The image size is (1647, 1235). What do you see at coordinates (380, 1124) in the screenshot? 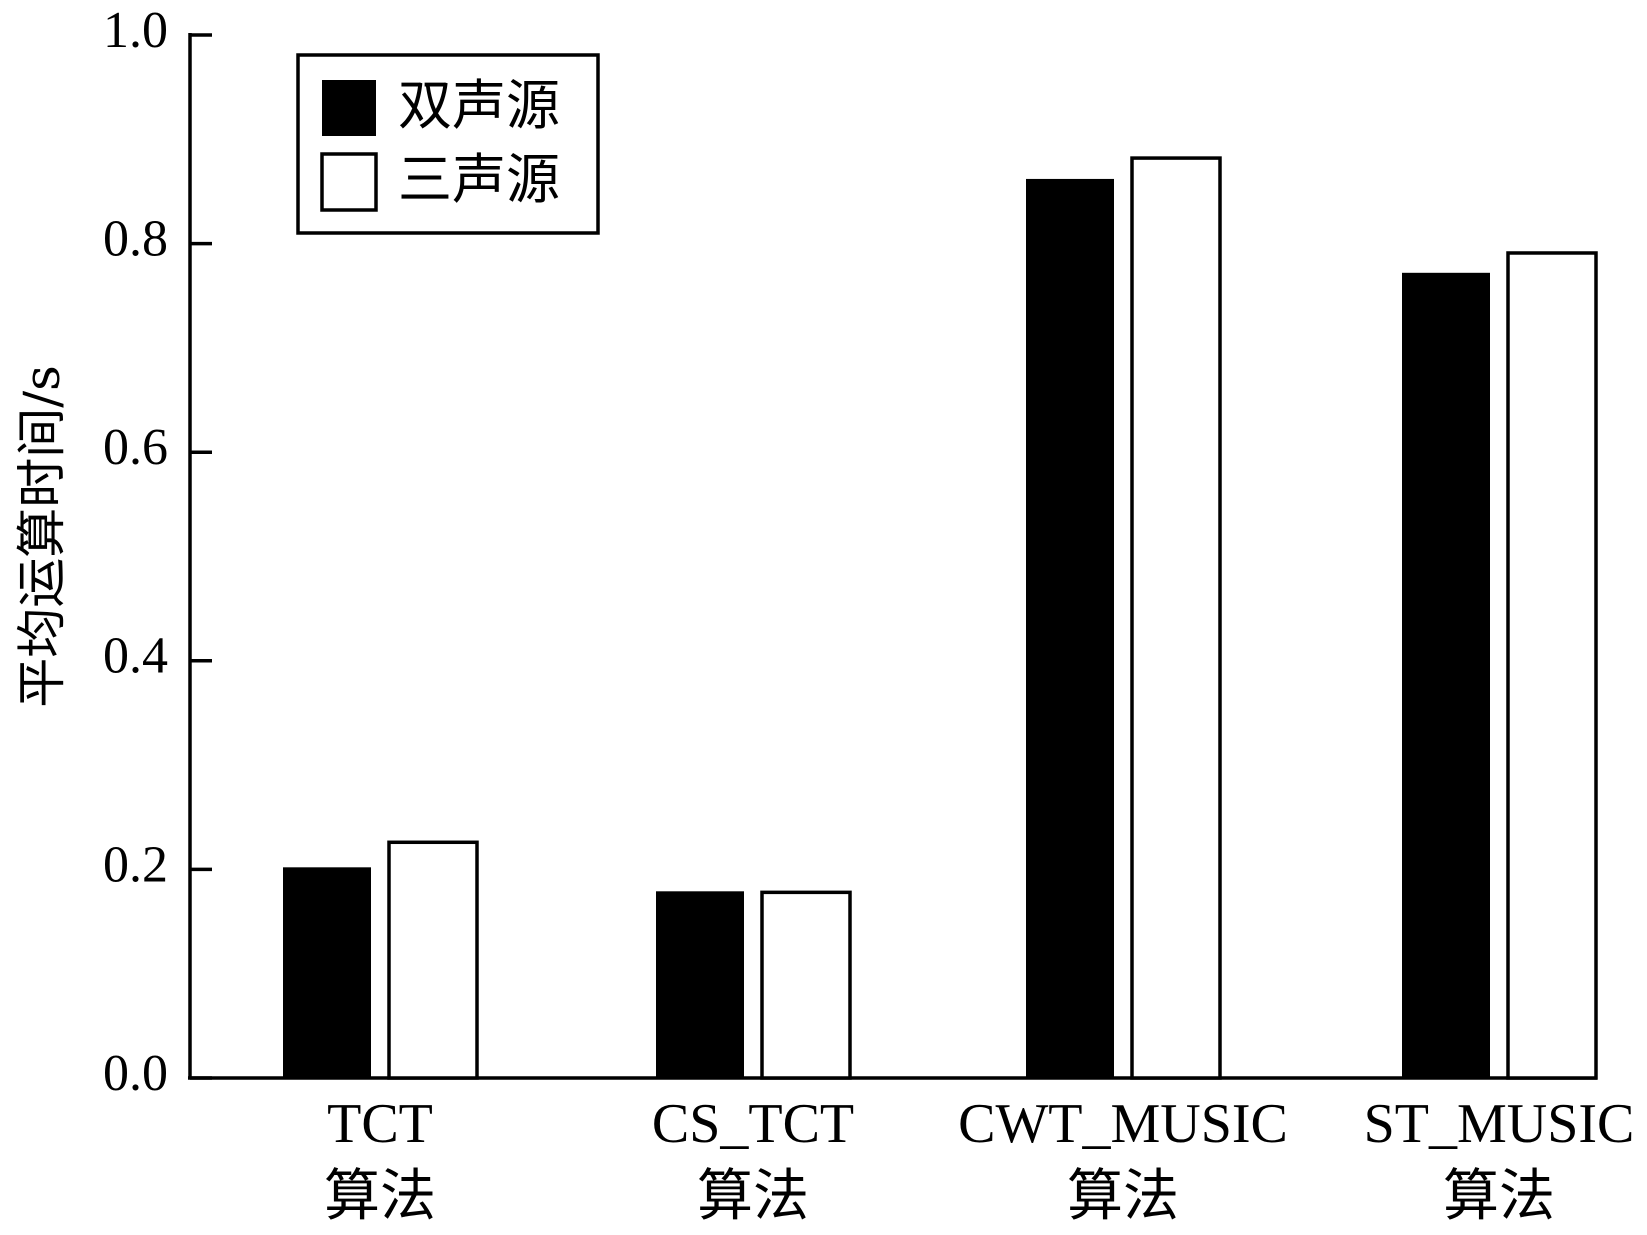
I see `x-category-label: TCT` at bounding box center [380, 1124].